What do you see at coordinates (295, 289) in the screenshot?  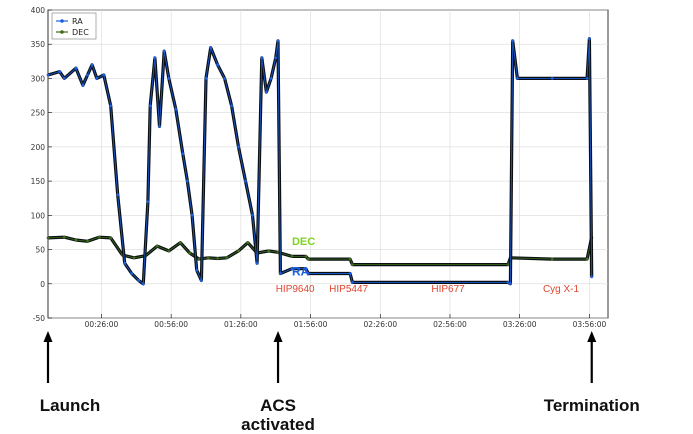 I see `annotation-hip9640: HIP9640` at bounding box center [295, 289].